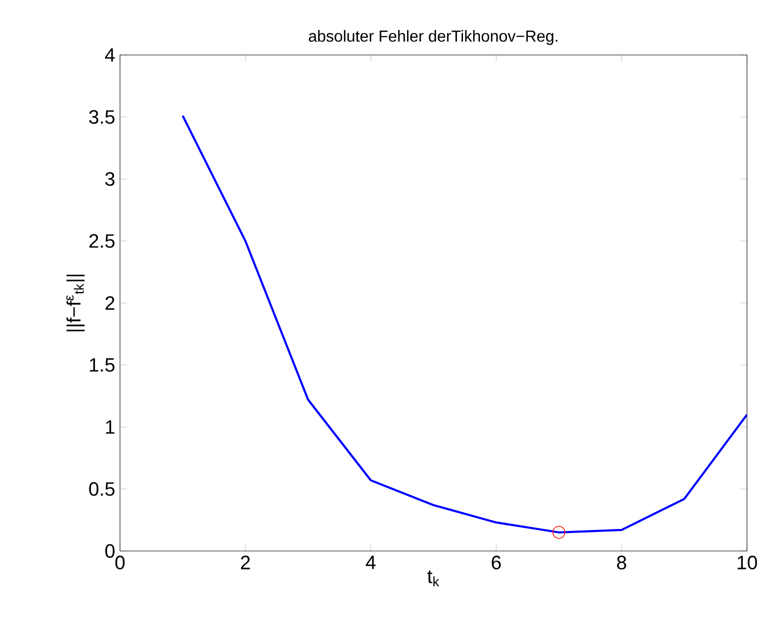  Describe the element at coordinates (110, 427) in the screenshot. I see `y-tick-label: 1` at that location.